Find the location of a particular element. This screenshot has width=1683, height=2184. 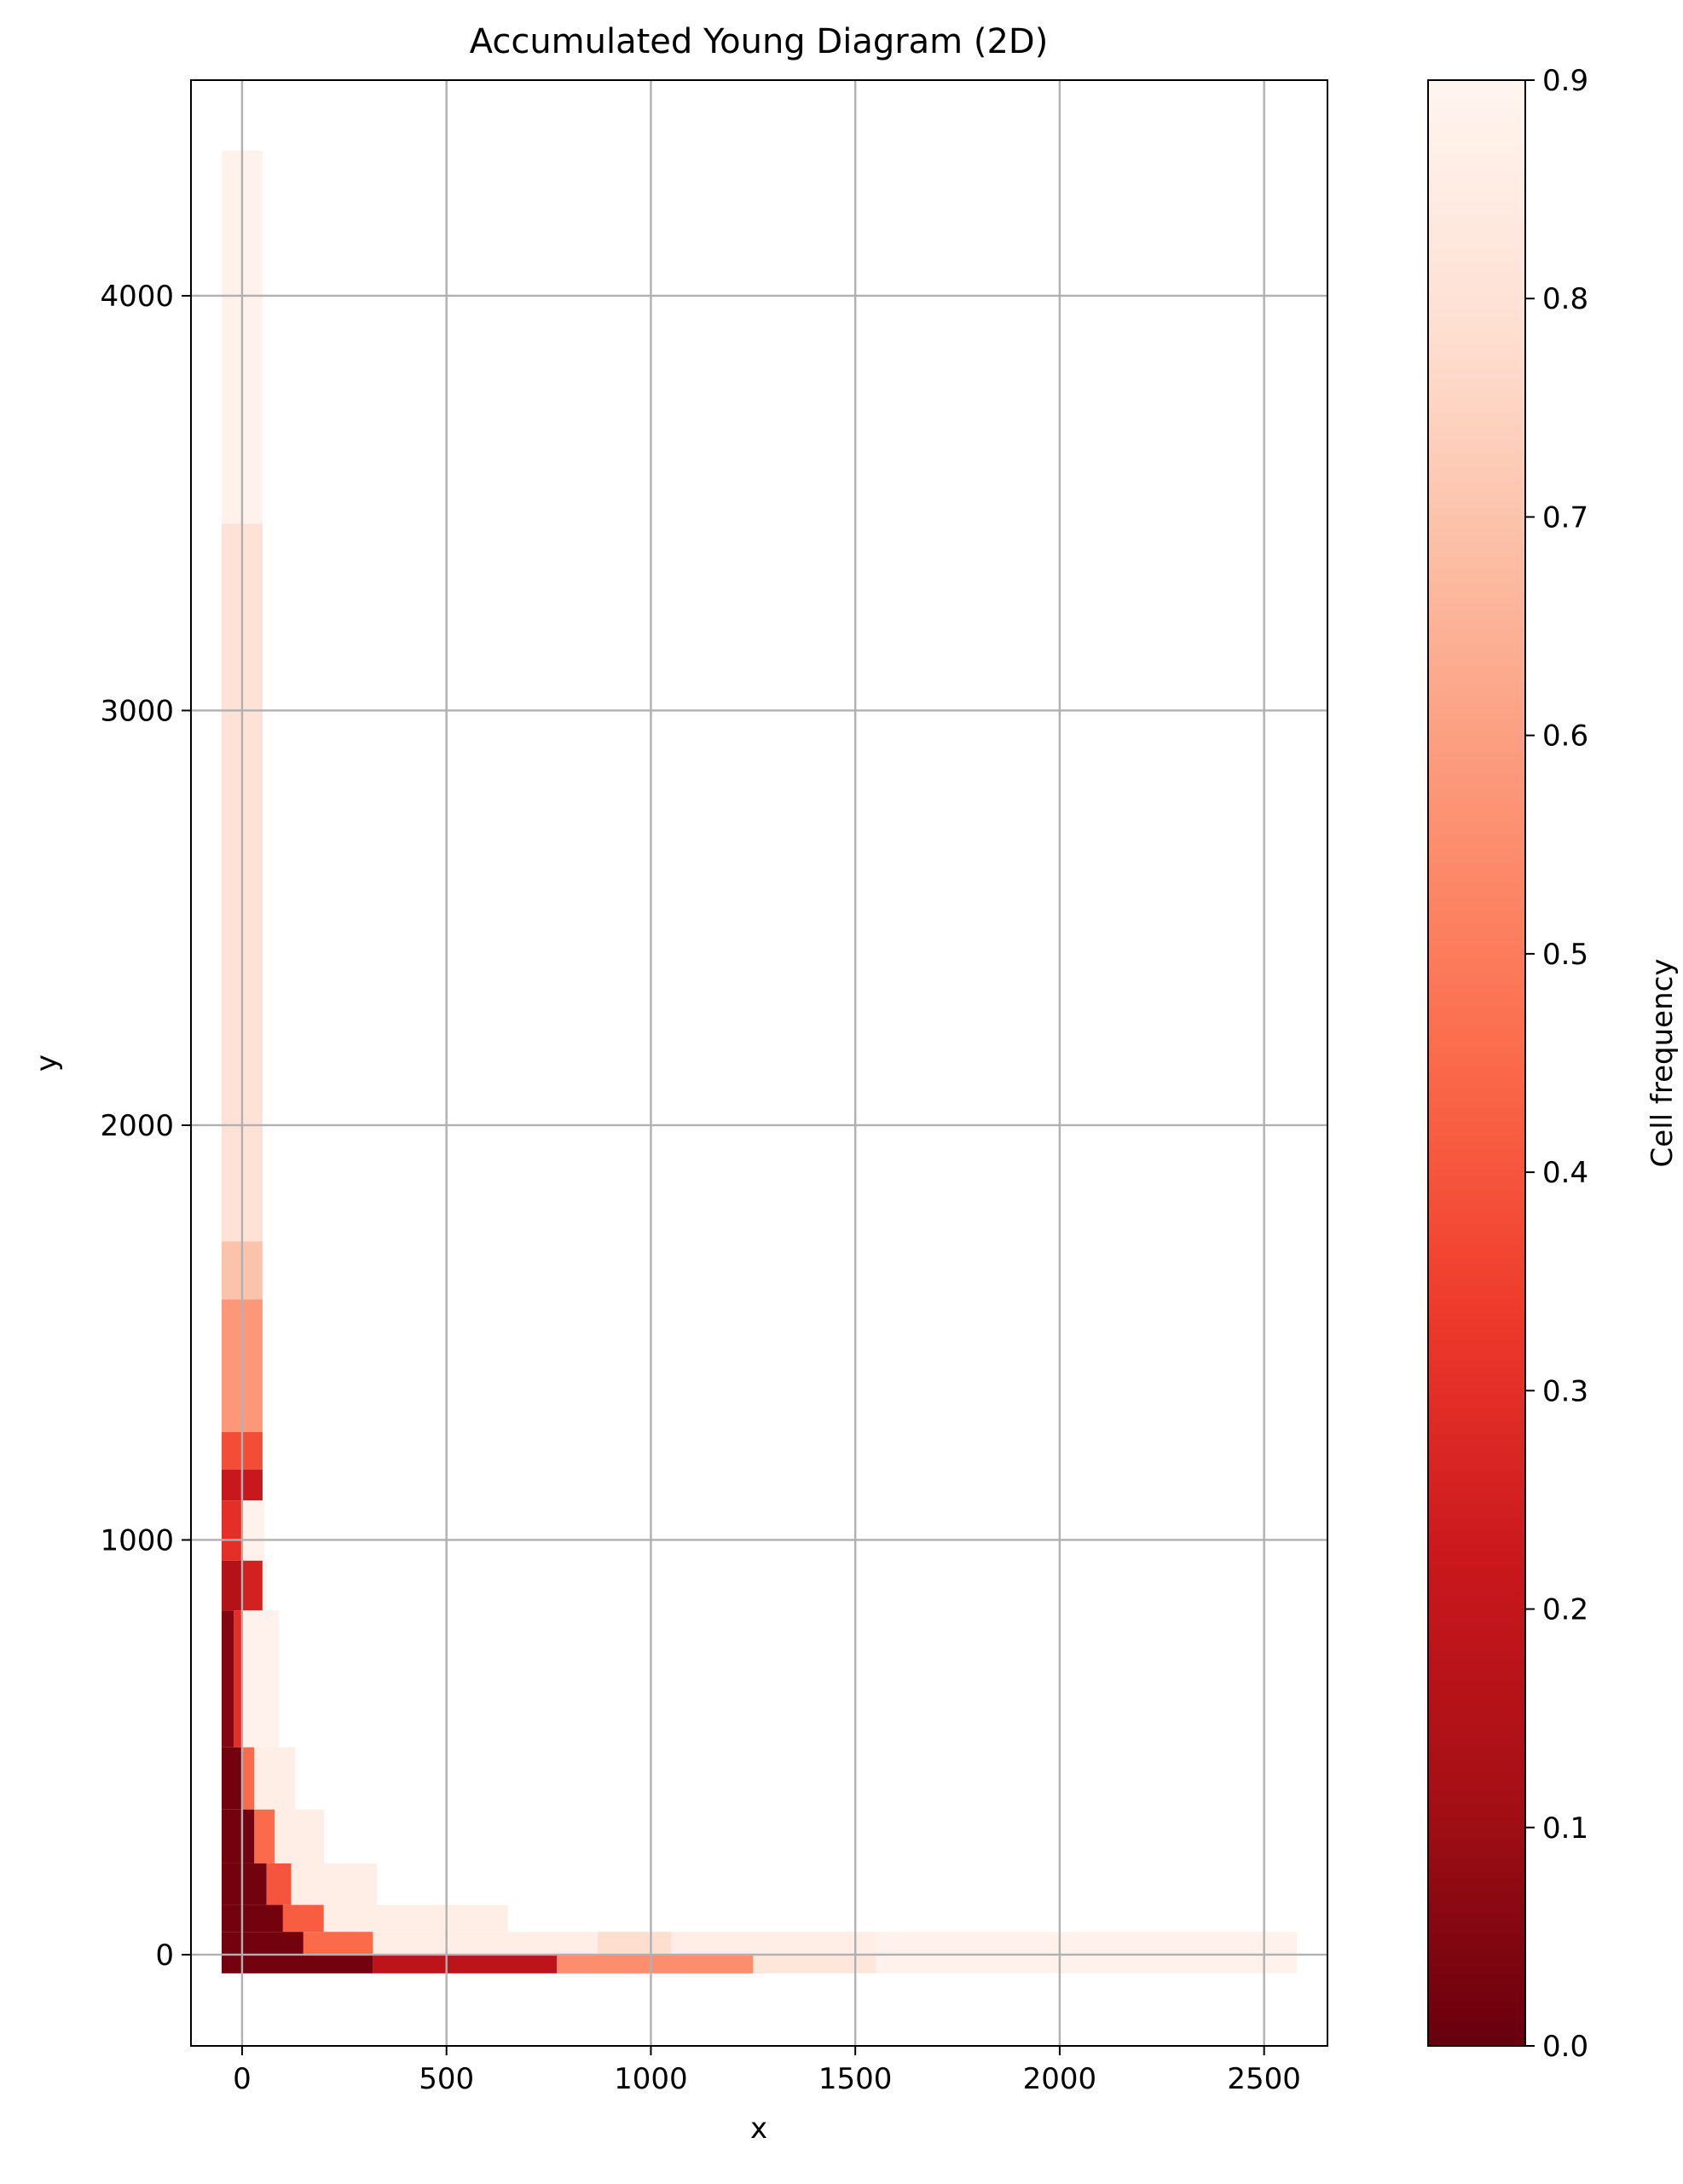

colorbar-tick-label: 0.8 is located at coordinates (1565, 299).